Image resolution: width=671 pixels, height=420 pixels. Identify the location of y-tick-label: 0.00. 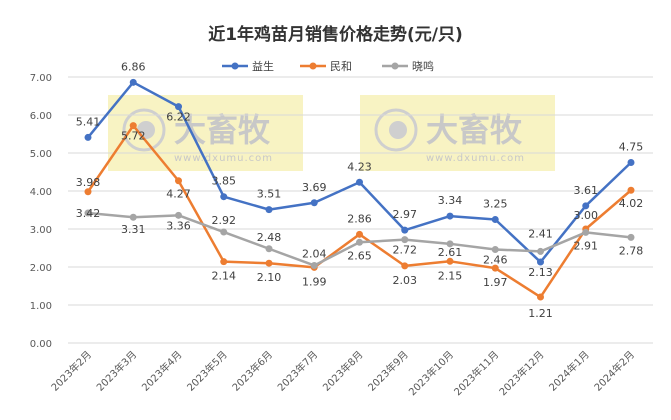
(41, 344).